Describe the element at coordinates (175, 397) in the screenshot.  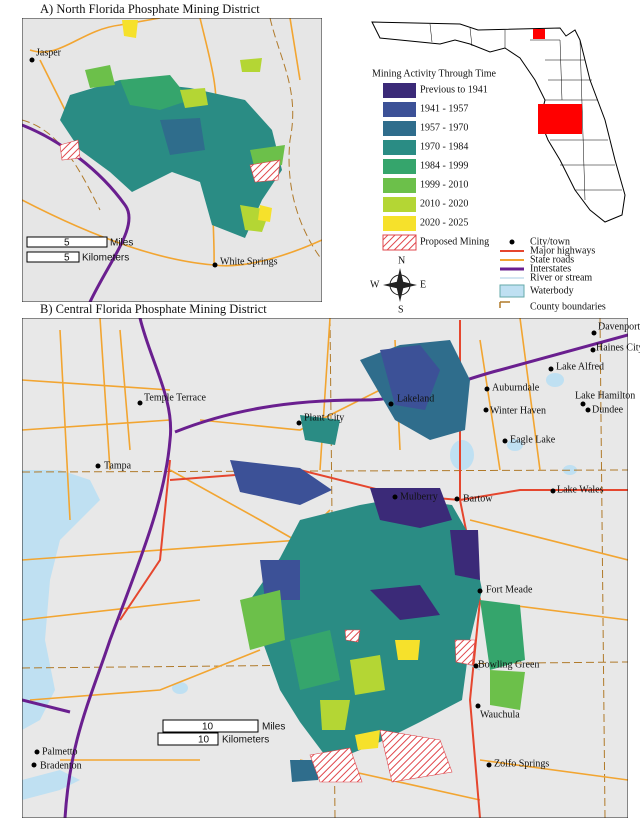
I see `city-label: Temple Terrace` at that location.